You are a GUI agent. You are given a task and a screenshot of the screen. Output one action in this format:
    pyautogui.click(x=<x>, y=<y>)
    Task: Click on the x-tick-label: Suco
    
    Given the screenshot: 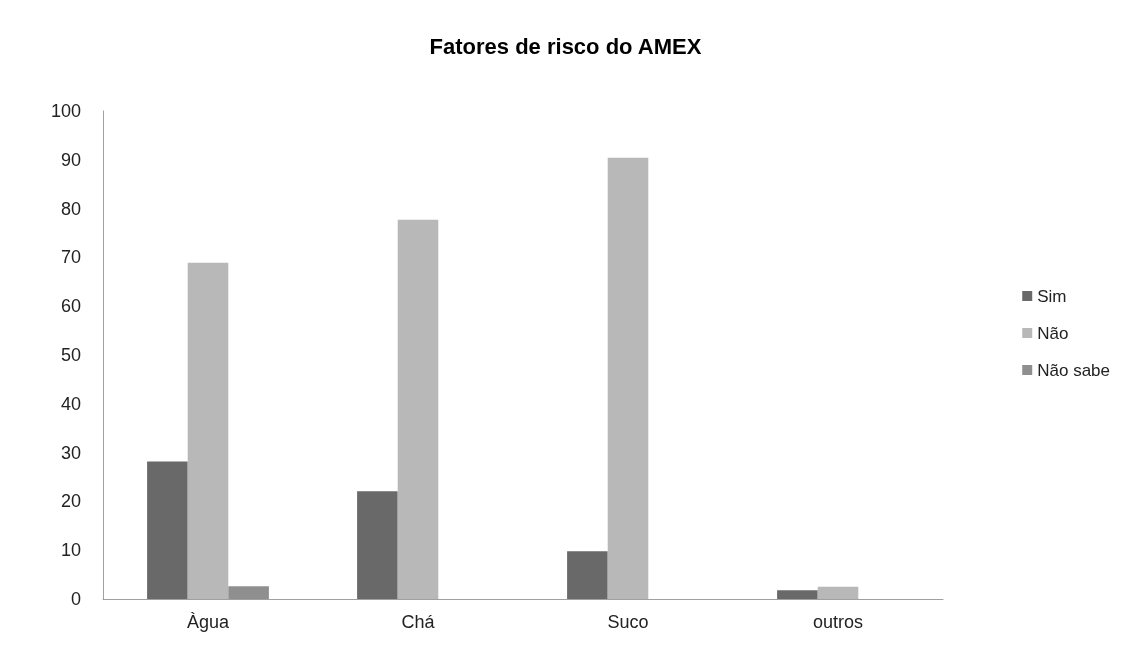 What is the action you would take?
    pyautogui.click(x=628, y=622)
    